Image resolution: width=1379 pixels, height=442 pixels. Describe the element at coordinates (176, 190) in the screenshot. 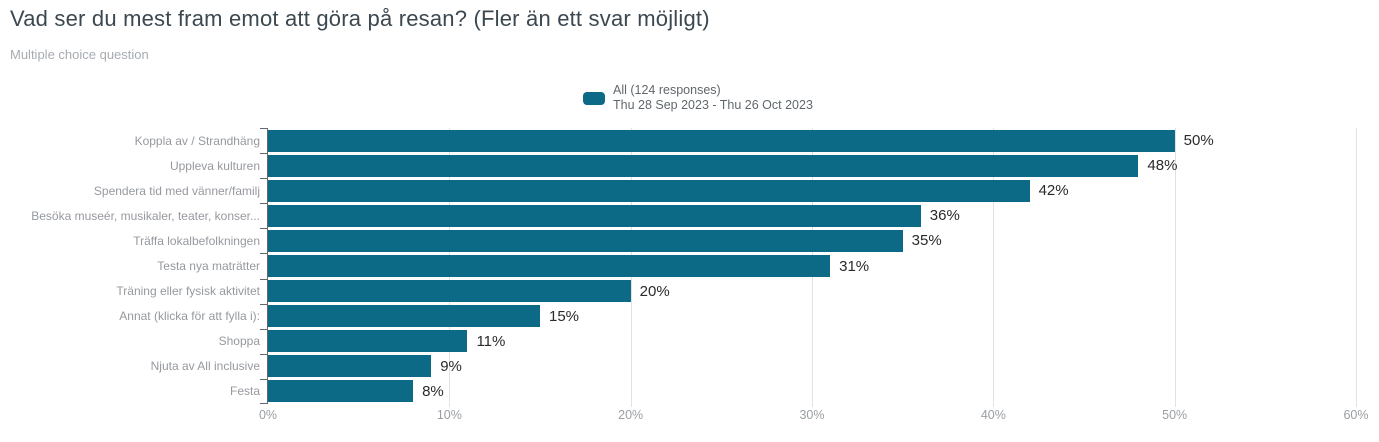

I see `category-label: Spendera tid med vänner/familj` at that location.